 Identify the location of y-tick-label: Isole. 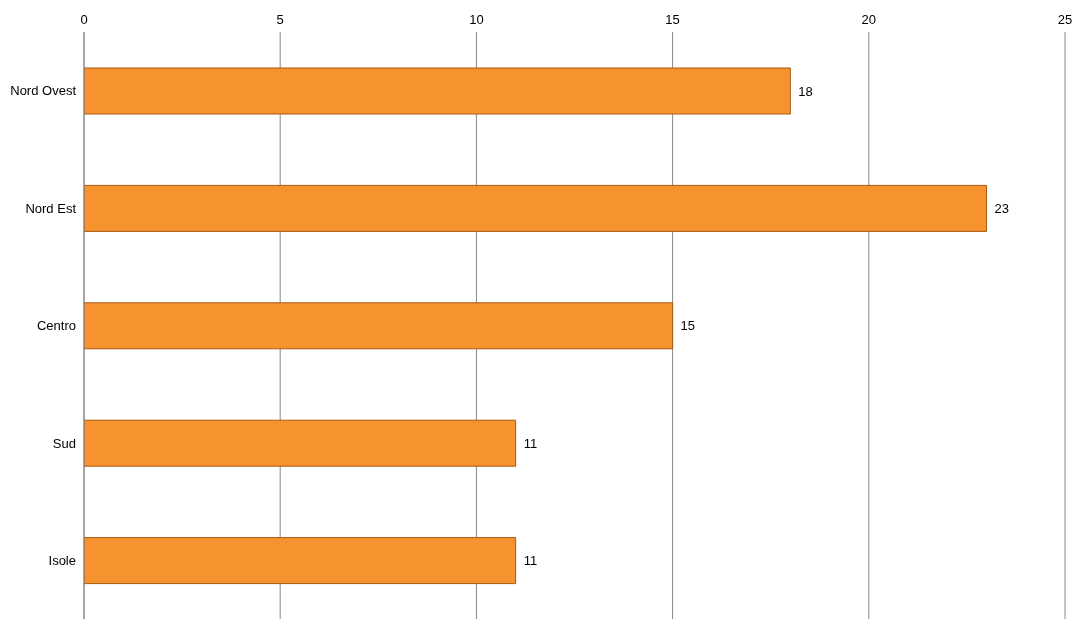
(62, 560).